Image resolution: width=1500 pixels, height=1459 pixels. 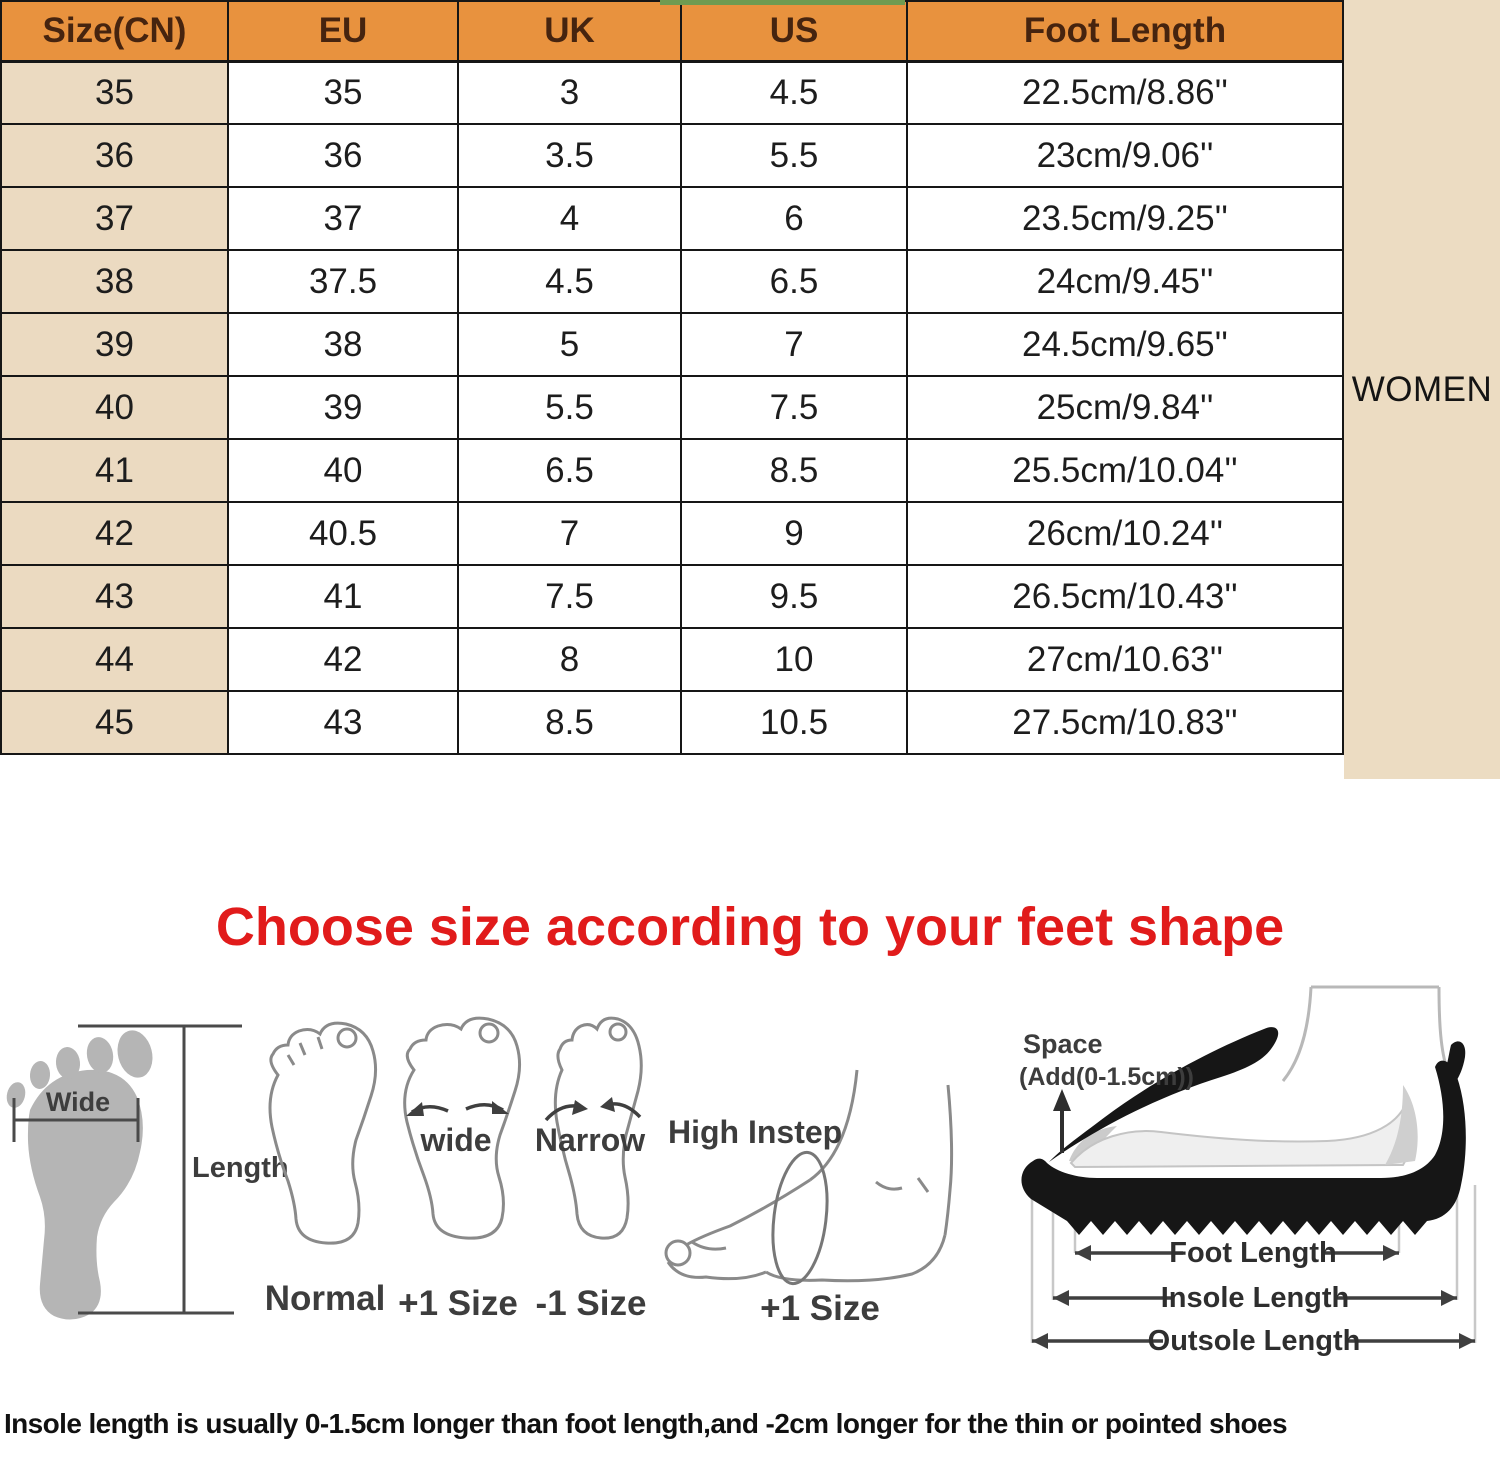 I want to click on cell-eu: 38, so click(x=343, y=344).